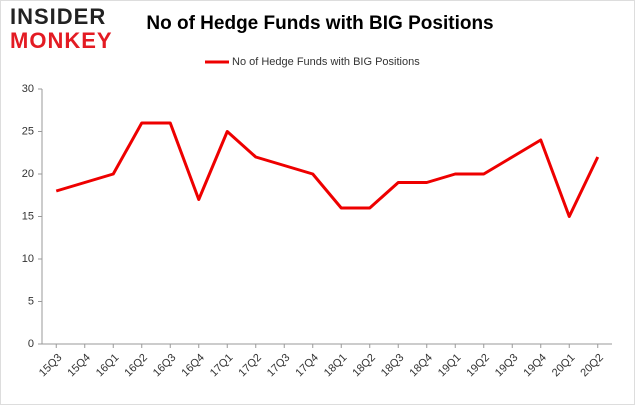  What do you see at coordinates (58, 16) in the screenshot?
I see `logo-top: INSIDER` at bounding box center [58, 16].